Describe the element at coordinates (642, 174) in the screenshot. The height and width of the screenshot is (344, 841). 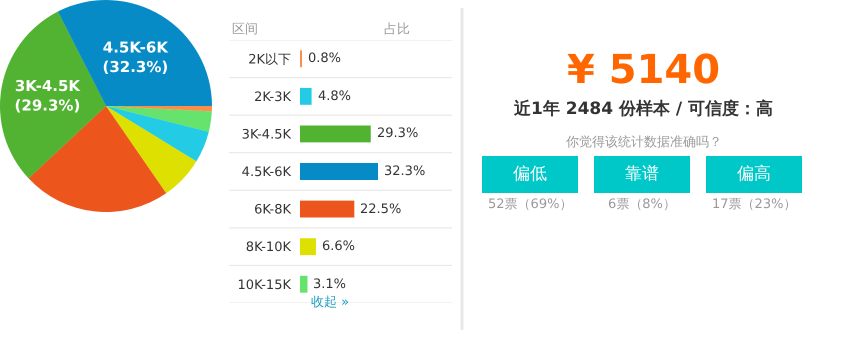
I see `category-label: 靠谱` at that location.